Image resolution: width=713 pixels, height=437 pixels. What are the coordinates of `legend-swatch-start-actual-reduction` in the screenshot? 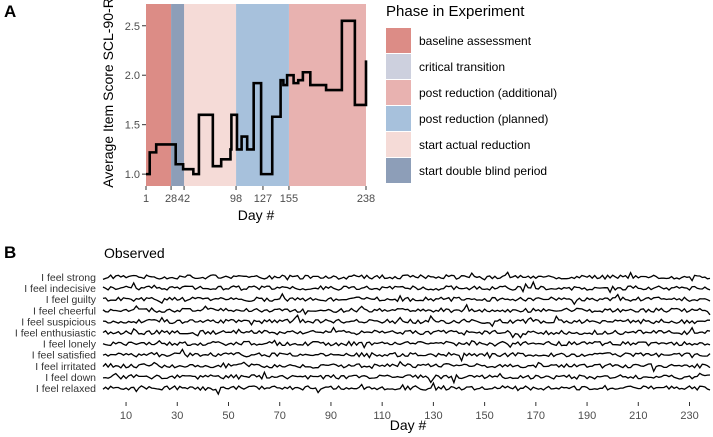 It's located at (398, 144).